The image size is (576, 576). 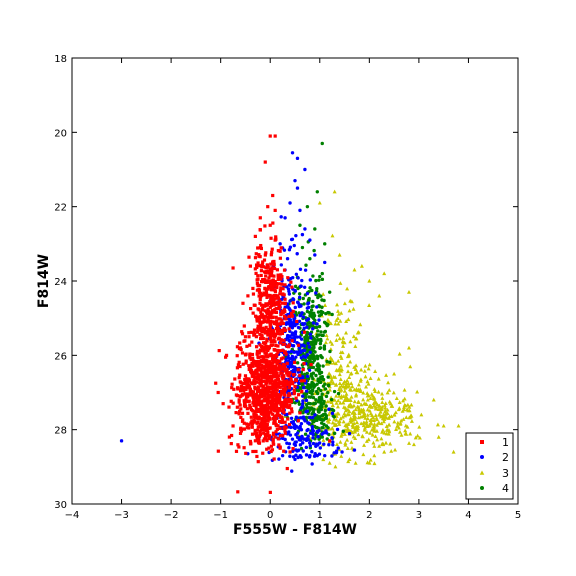 I want to click on y-tick-label: 28, so click(x=60, y=431).